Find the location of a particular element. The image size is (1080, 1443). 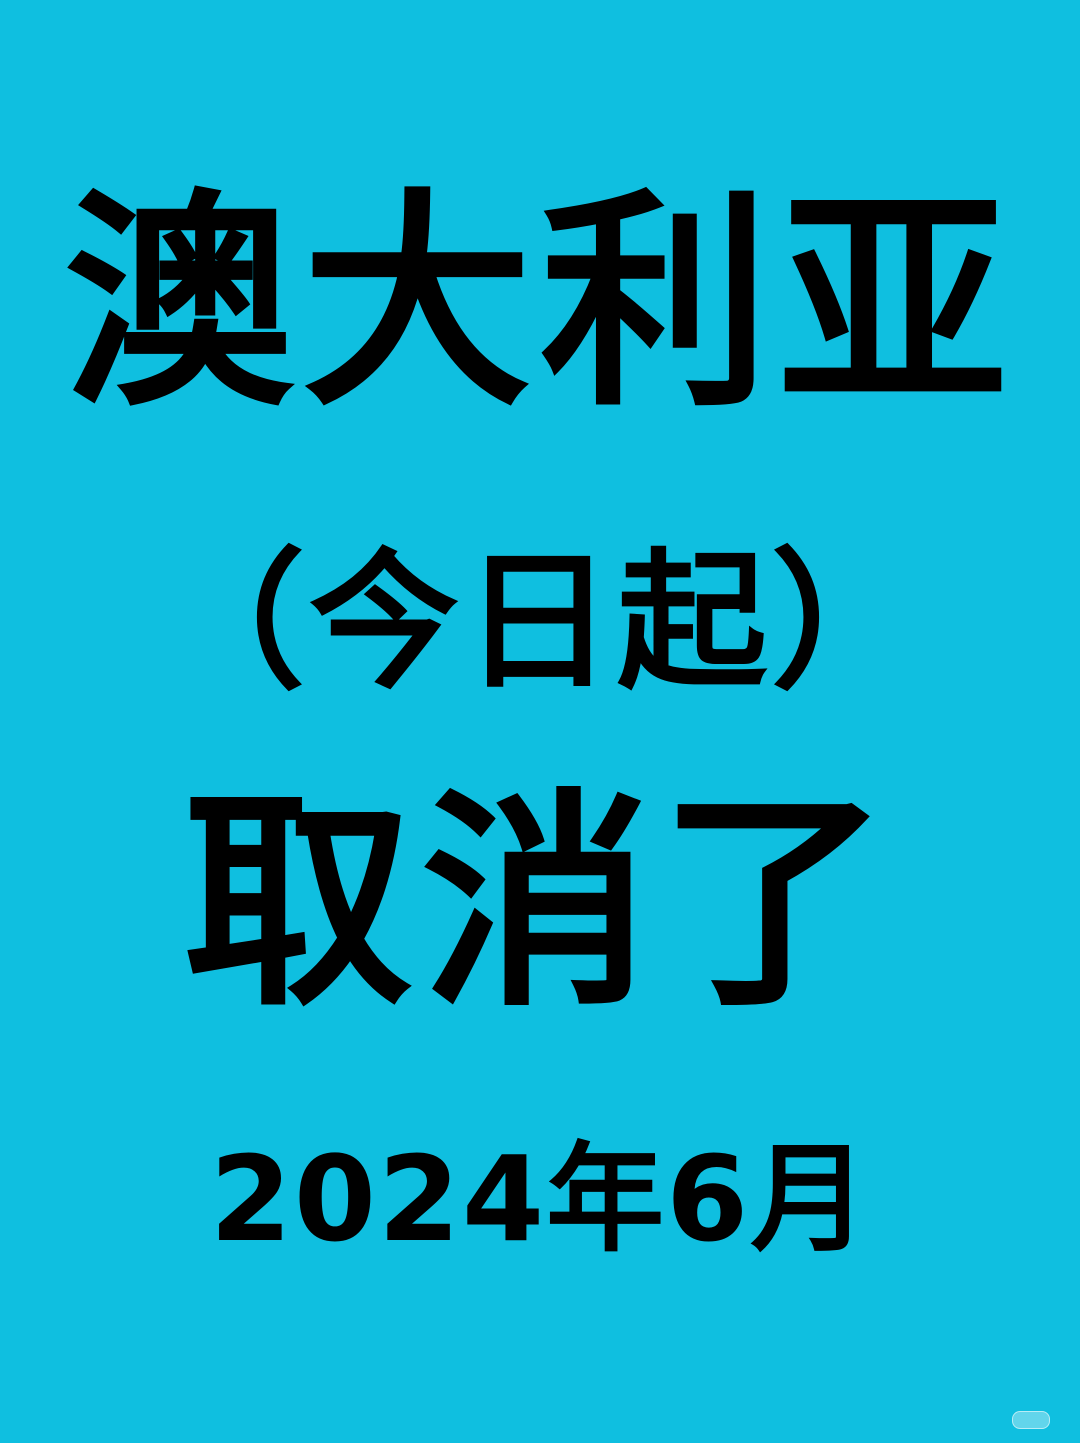

status-text: 取消了 is located at coordinates (539, 904).